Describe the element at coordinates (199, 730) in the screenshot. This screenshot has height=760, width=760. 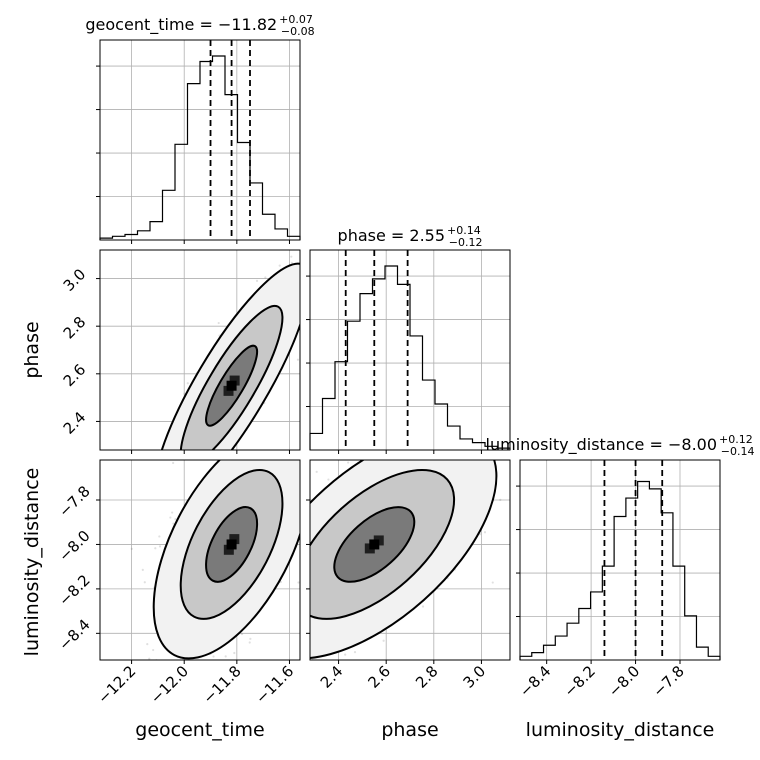
I see `xlabel-geocent-time: geocent_time` at that location.